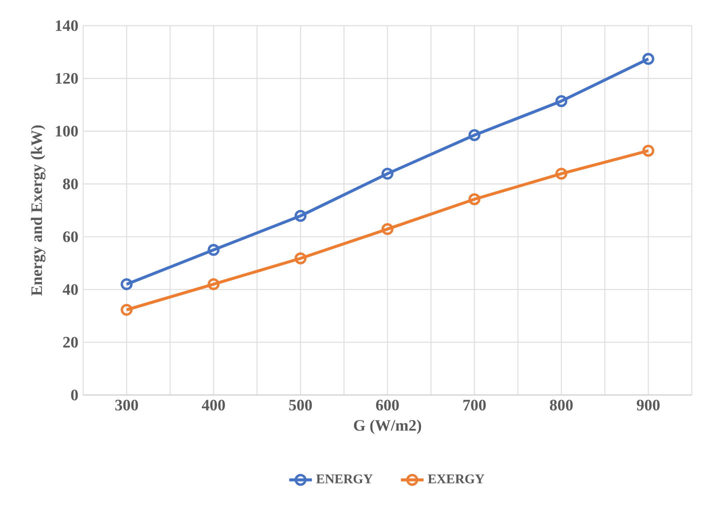 The width and height of the screenshot is (705, 507). I want to click on x-tick-label: 500, so click(300, 405).